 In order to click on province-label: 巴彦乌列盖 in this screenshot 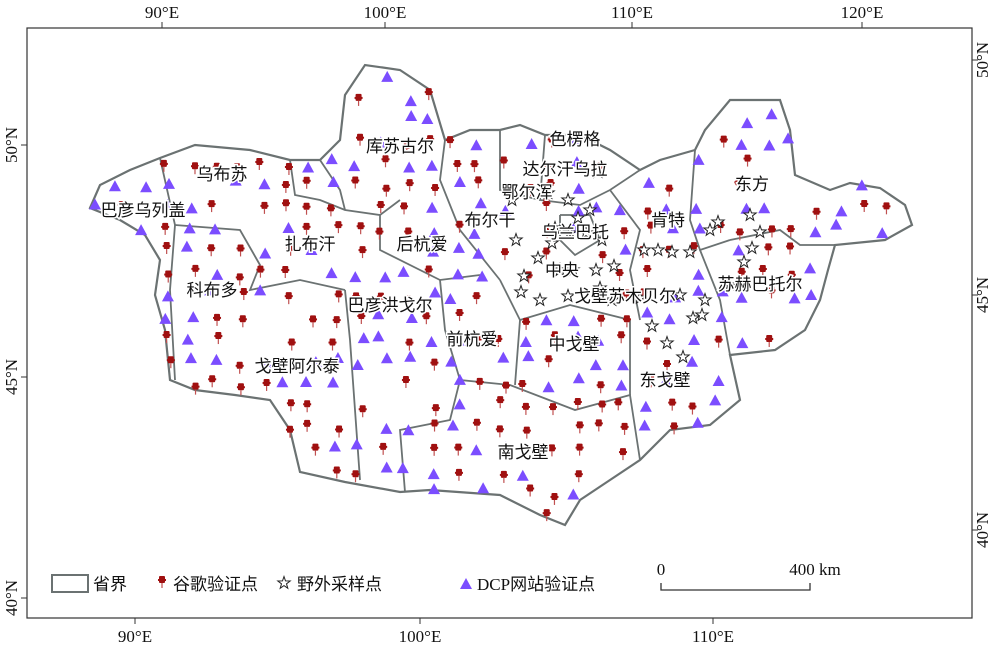, I will do `click(143, 210)`.